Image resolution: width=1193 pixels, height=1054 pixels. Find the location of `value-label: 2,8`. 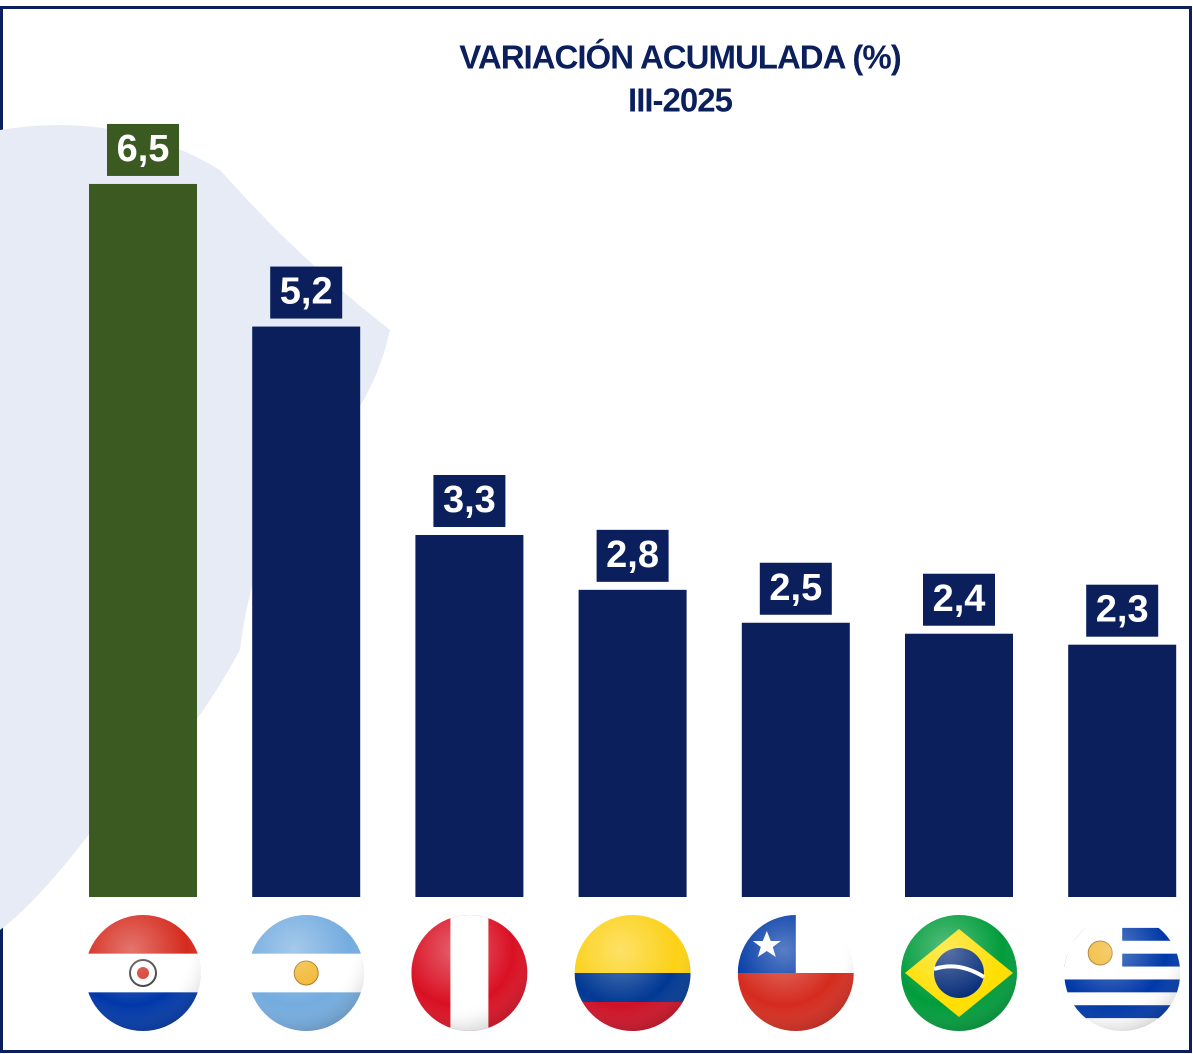

value-label: 2,8 is located at coordinates (632, 555).